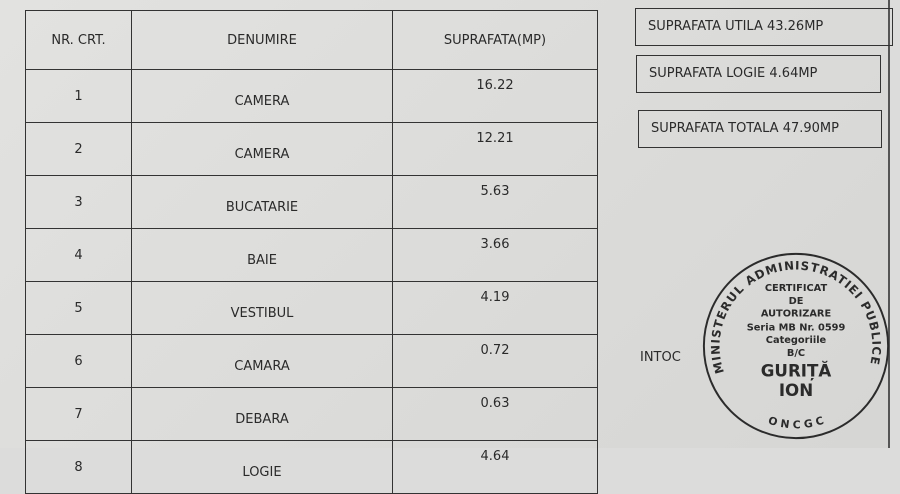 This screenshot has width=900, height=494. I want to click on table-row: 3 BUCATARIE 5.63, so click(311, 202).